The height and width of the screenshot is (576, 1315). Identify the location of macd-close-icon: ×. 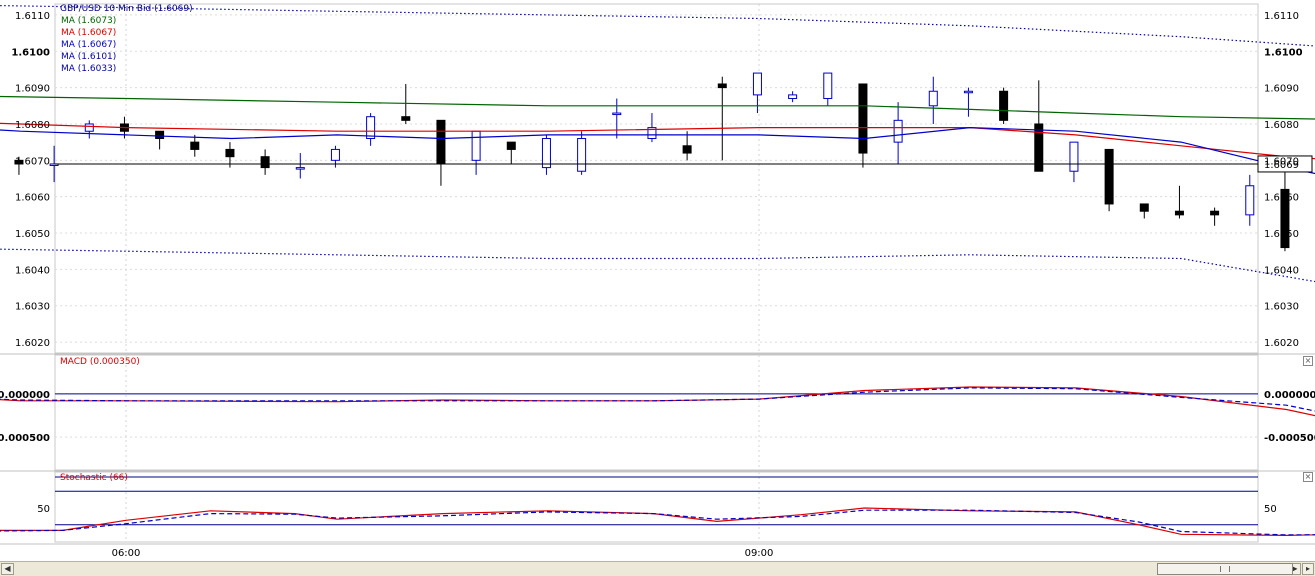
(1308, 361).